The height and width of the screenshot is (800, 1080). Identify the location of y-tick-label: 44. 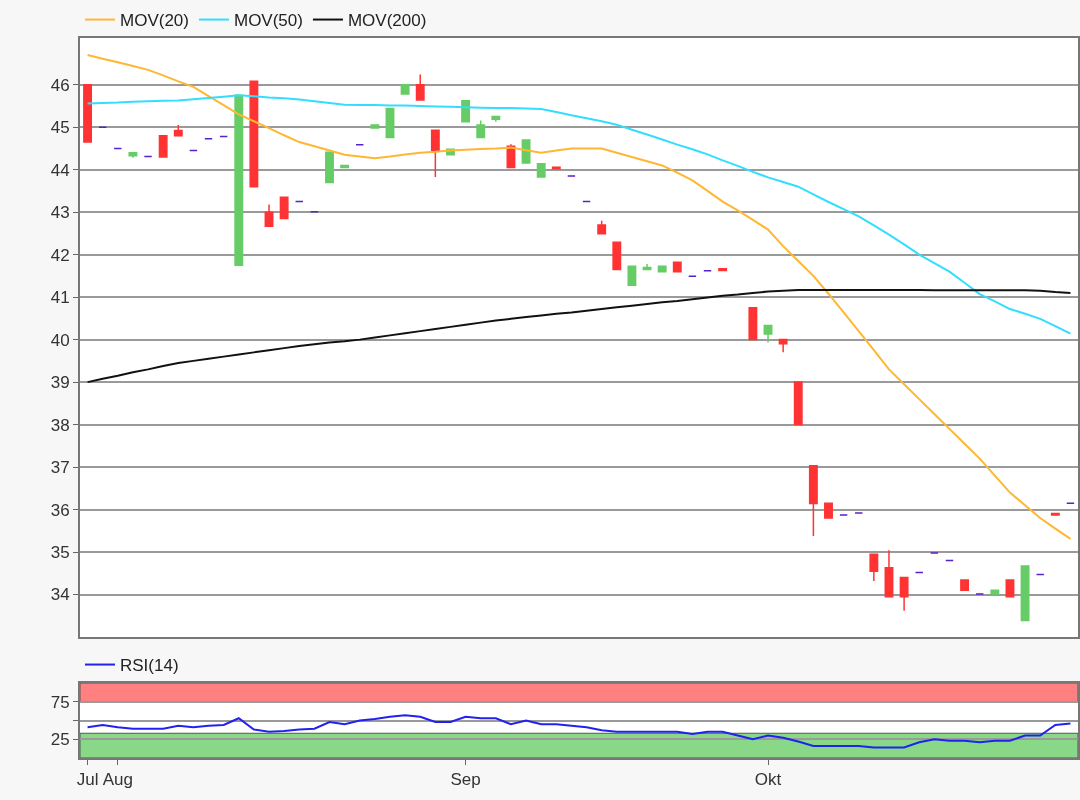
(60, 170).